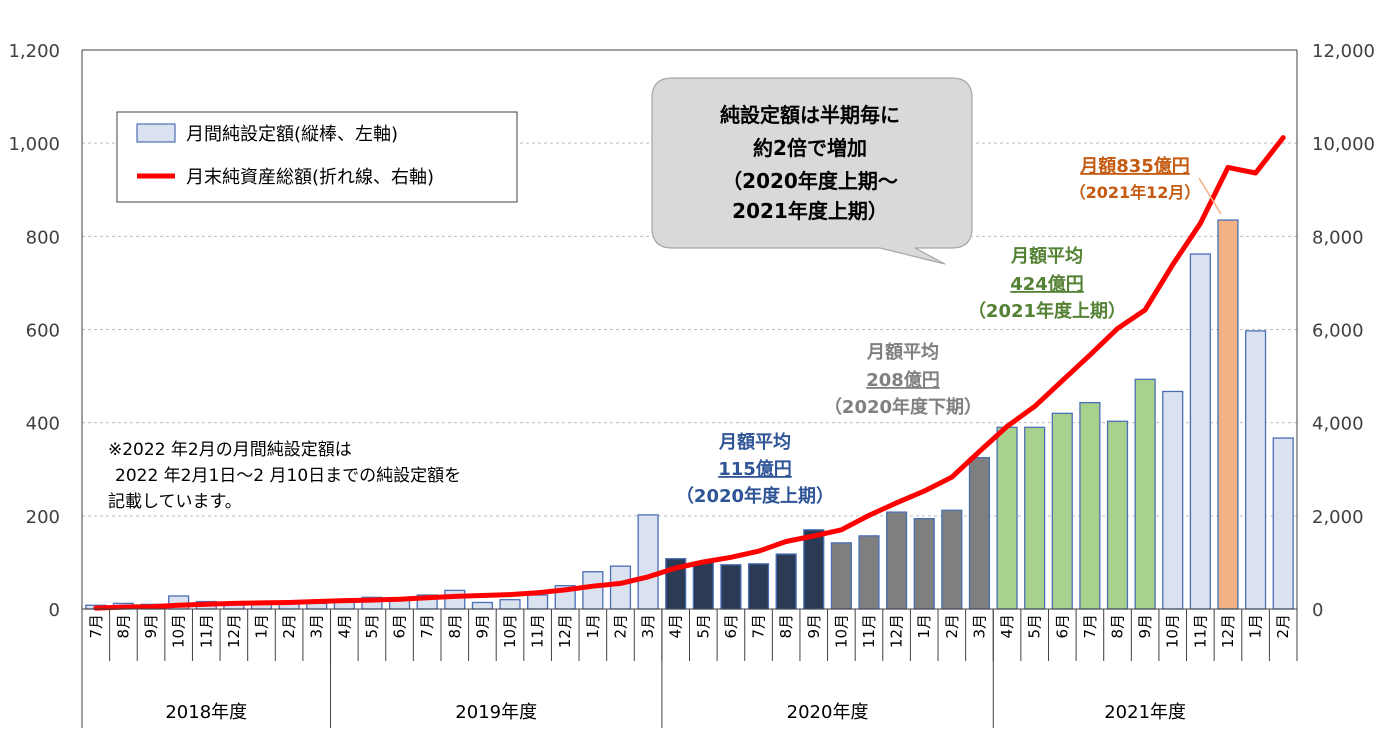 This screenshot has height=729, width=1394. I want to click on annotation-avg-2021h1: 月額平均 424億円 （2021年度上期）, so click(1047, 283).